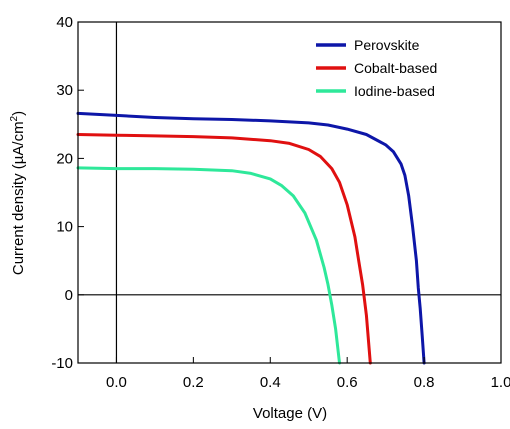 Image resolution: width=510 pixels, height=429 pixels. Describe the element at coordinates (18, 113) in the screenshot. I see `y-axis-title-close: )` at that location.